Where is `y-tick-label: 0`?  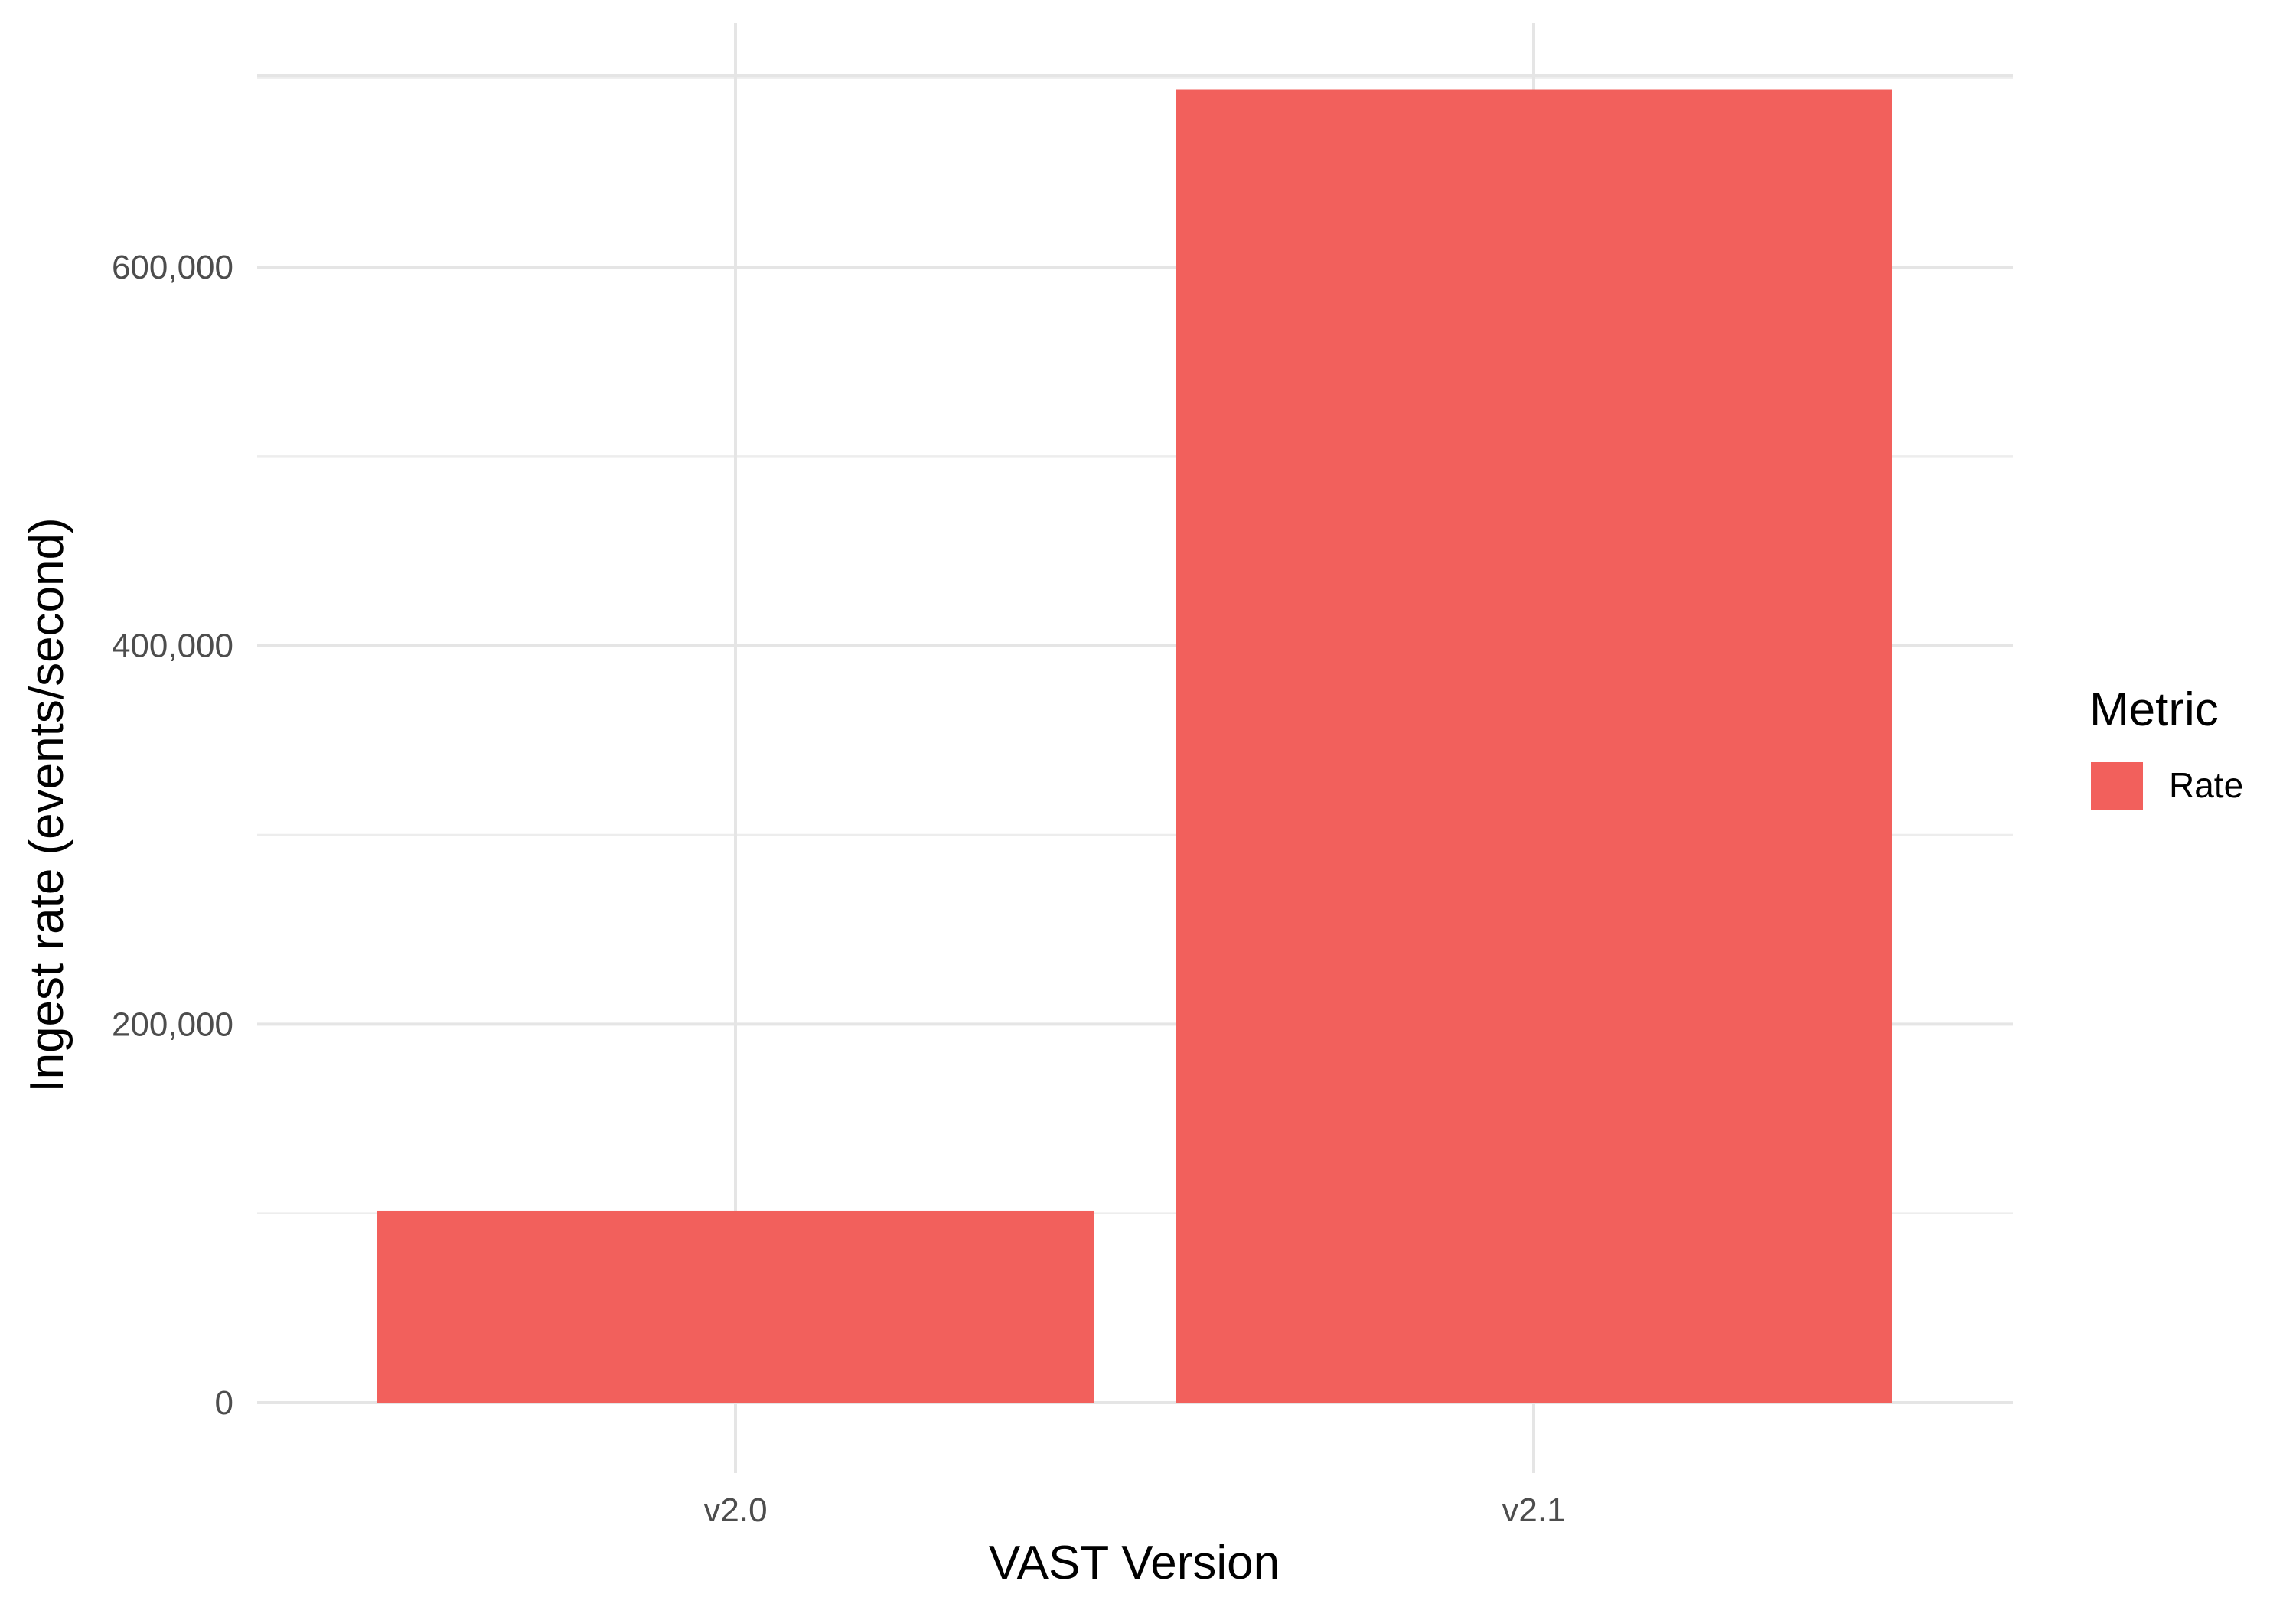
y-tick-label: 0 is located at coordinates (224, 1403).